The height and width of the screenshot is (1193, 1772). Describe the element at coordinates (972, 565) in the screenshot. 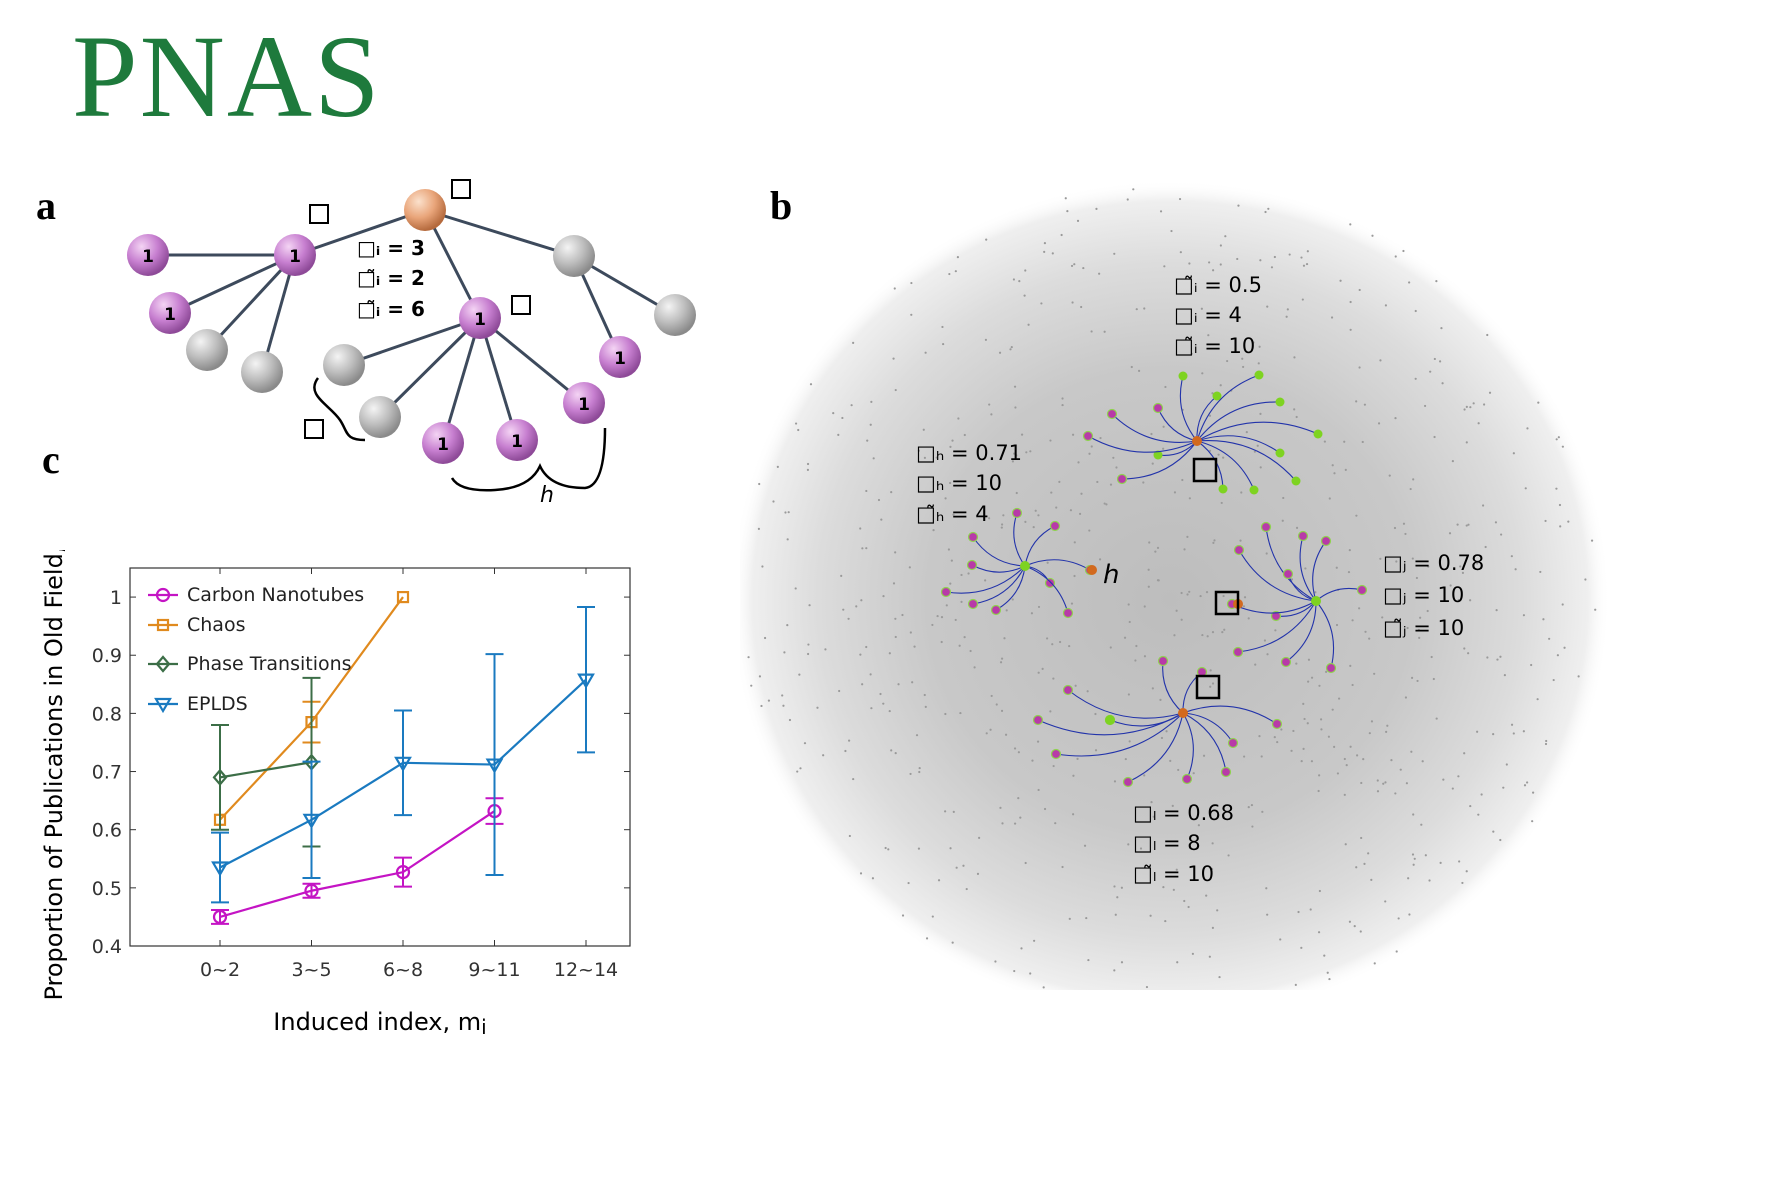

I see `magenta-leaf` at that location.